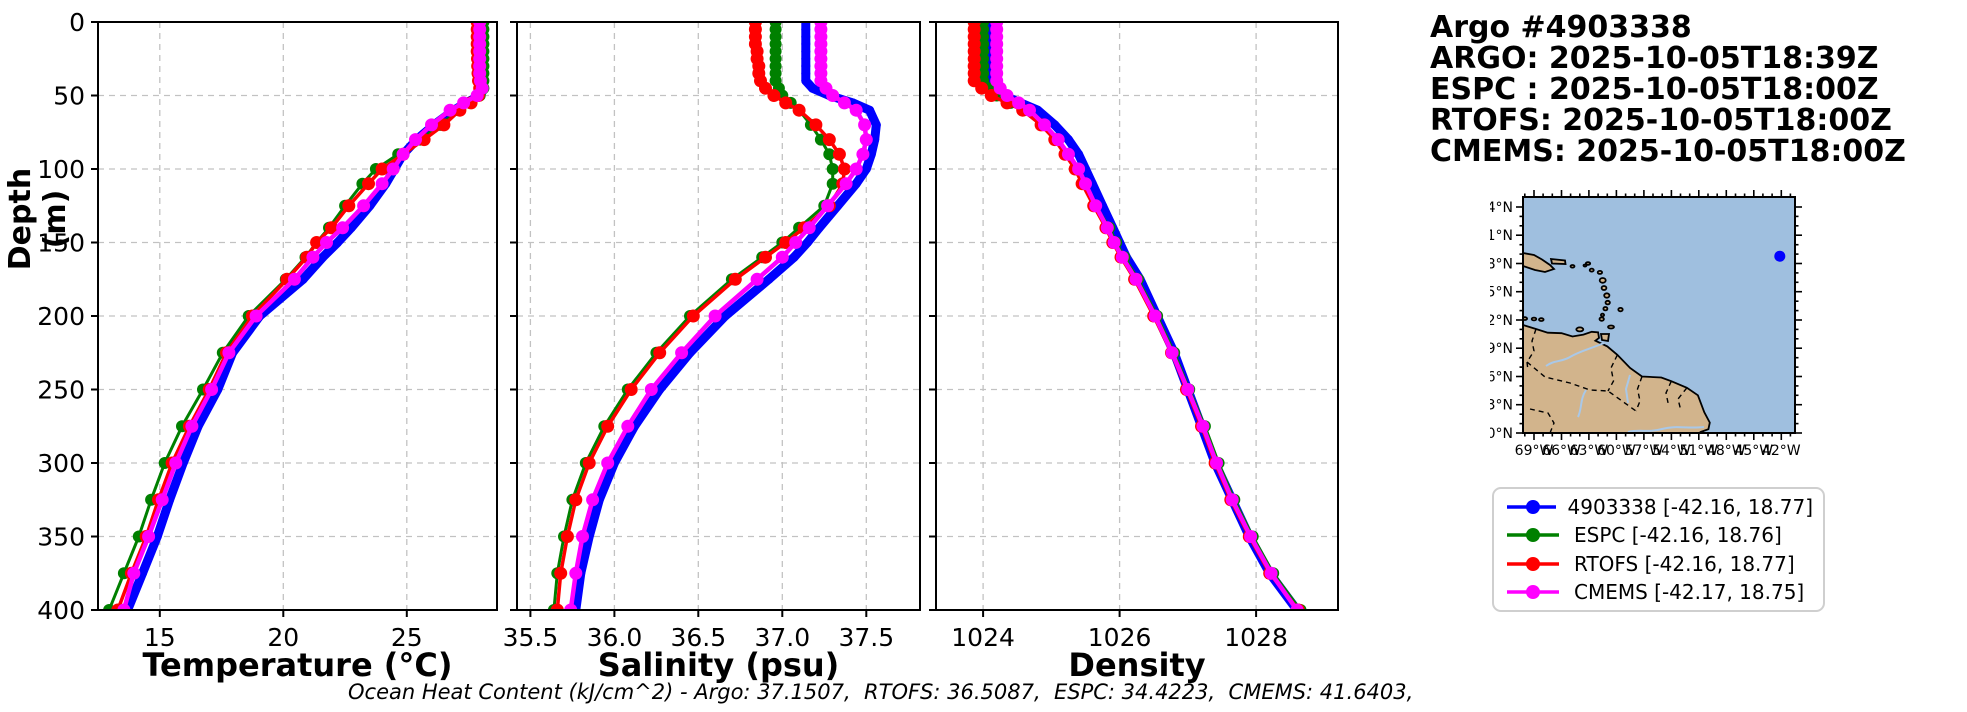 The width and height of the screenshot is (1967, 712). What do you see at coordinates (1654, 89) in the screenshot?
I see `espc-time-line: ESPC : 2025-10-05T18:00Z` at bounding box center [1654, 89].